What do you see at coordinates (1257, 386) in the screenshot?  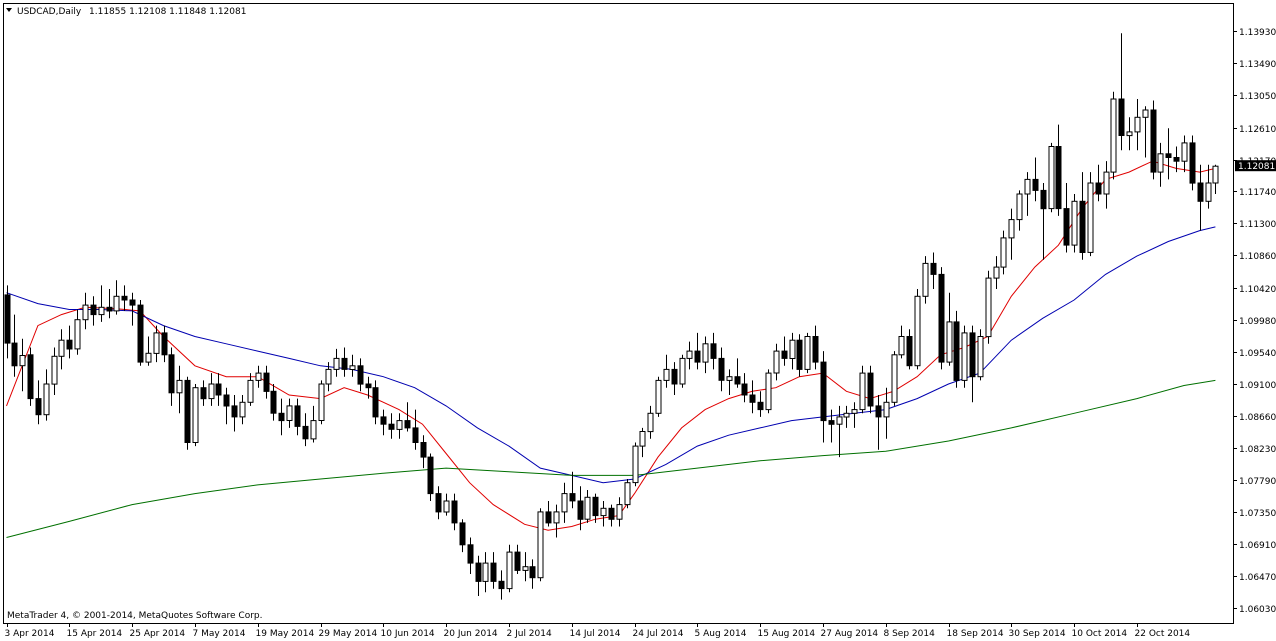 I see `y-tick-label: 1.09100` at bounding box center [1257, 386].